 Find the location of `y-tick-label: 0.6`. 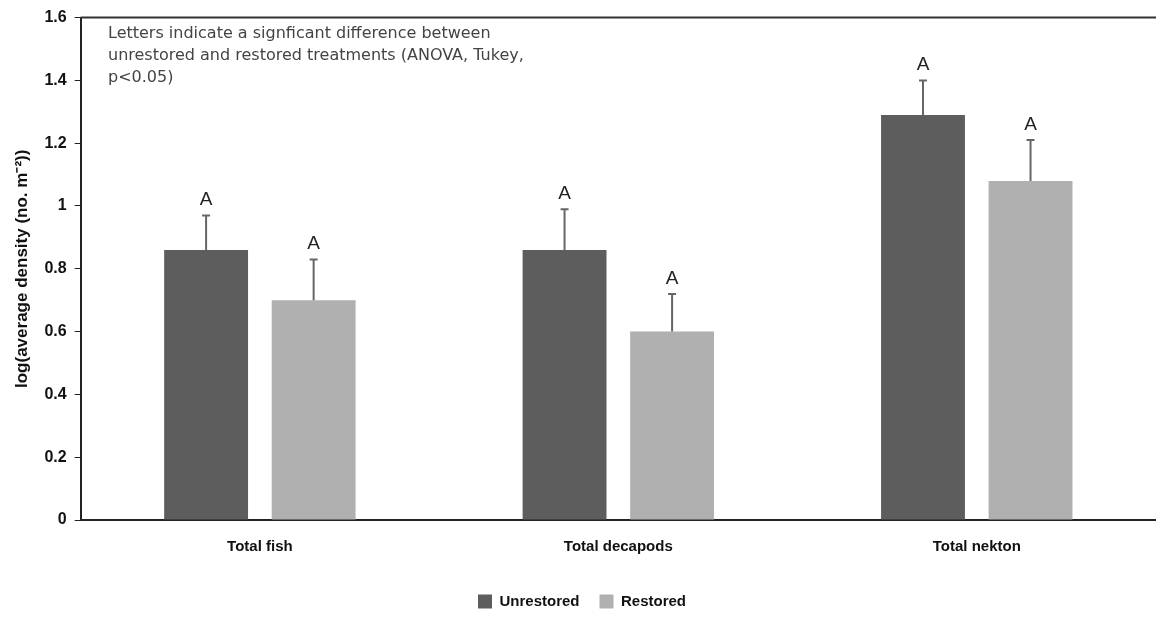

y-tick-label: 0.6 is located at coordinates (55, 331).